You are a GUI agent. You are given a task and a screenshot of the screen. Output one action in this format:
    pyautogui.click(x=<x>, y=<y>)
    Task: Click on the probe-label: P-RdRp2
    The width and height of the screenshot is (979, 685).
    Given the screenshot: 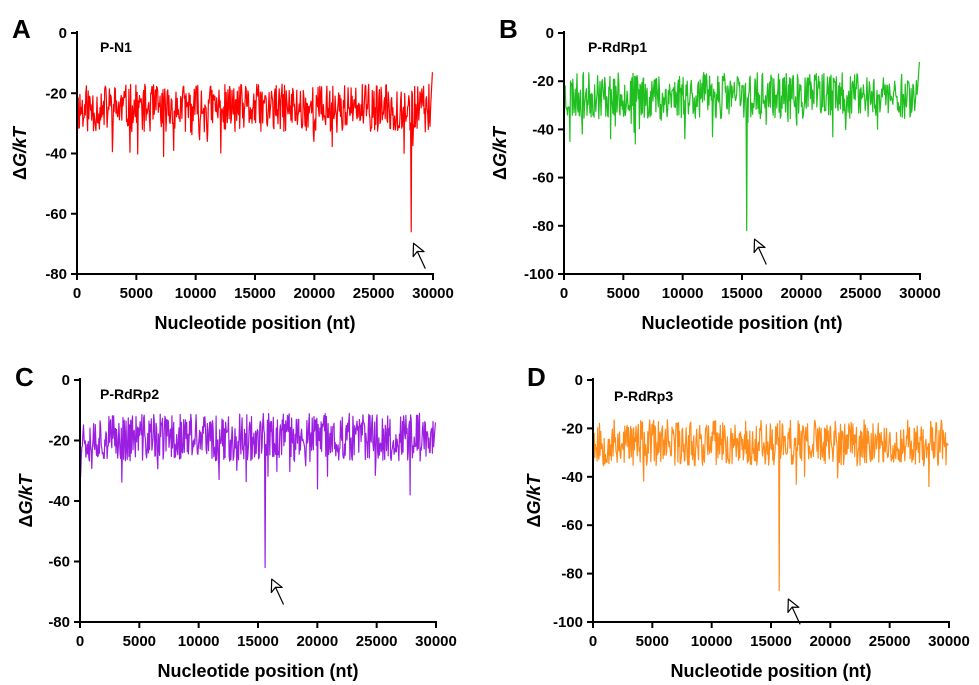 What is the action you would take?
    pyautogui.click(x=129, y=394)
    